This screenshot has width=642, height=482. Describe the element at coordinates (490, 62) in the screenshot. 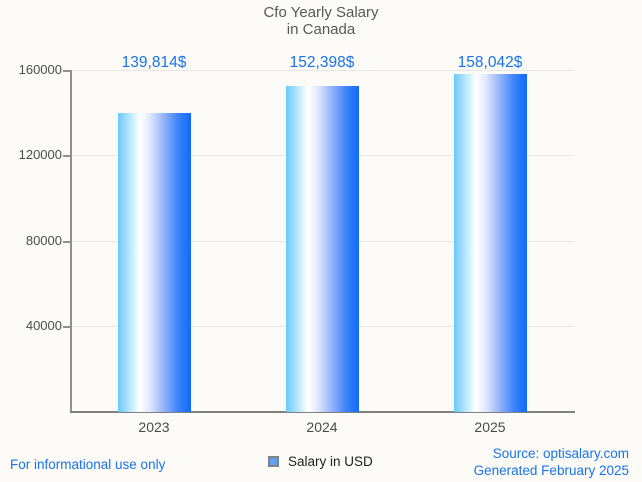

I see `bar-value-label: 158,042$` at that location.